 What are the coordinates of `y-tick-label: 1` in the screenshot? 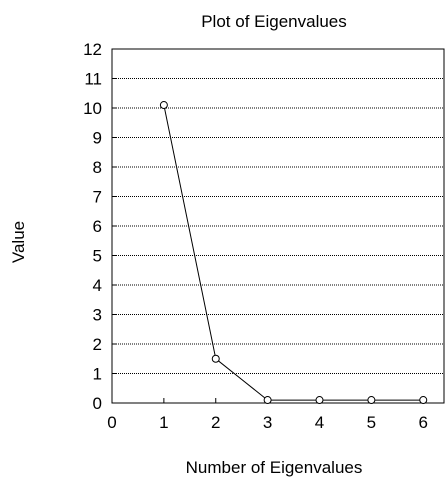 It's located at (97, 374).